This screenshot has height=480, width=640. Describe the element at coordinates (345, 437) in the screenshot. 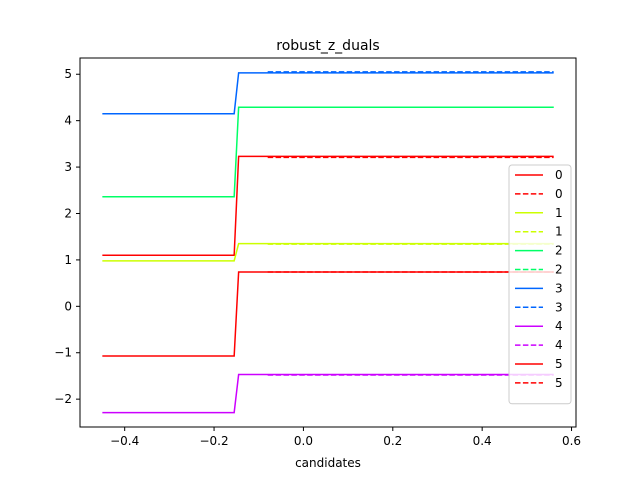

I see `x-axis: −0.4 −0.2 0.0 0.2 0.4 0.6` at that location.